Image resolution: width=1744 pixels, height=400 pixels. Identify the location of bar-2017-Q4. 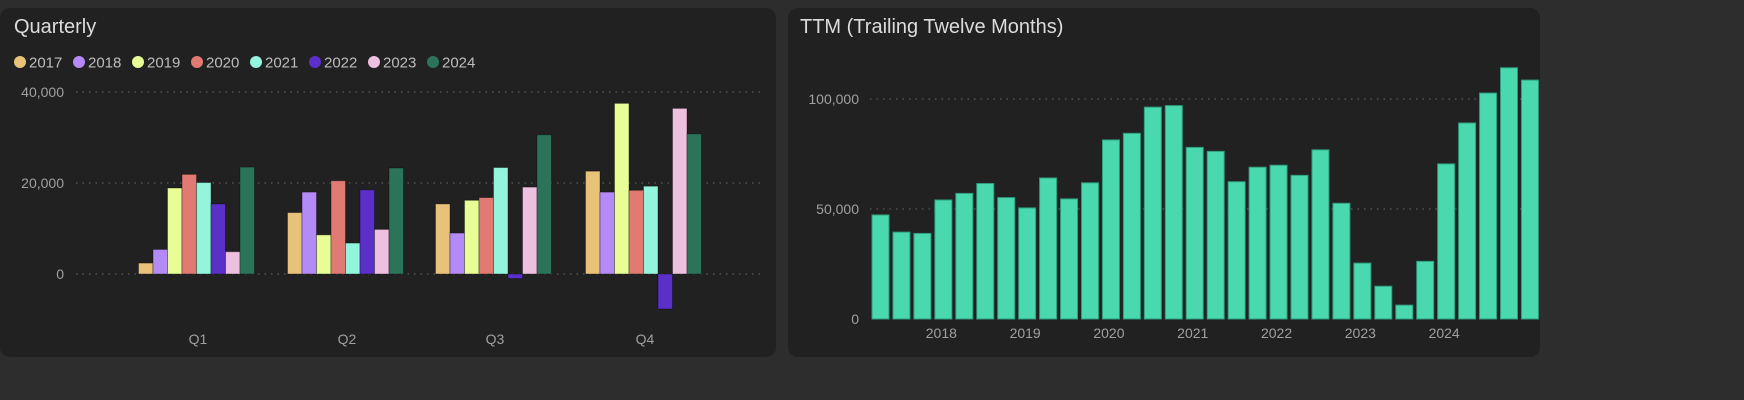
(593, 222).